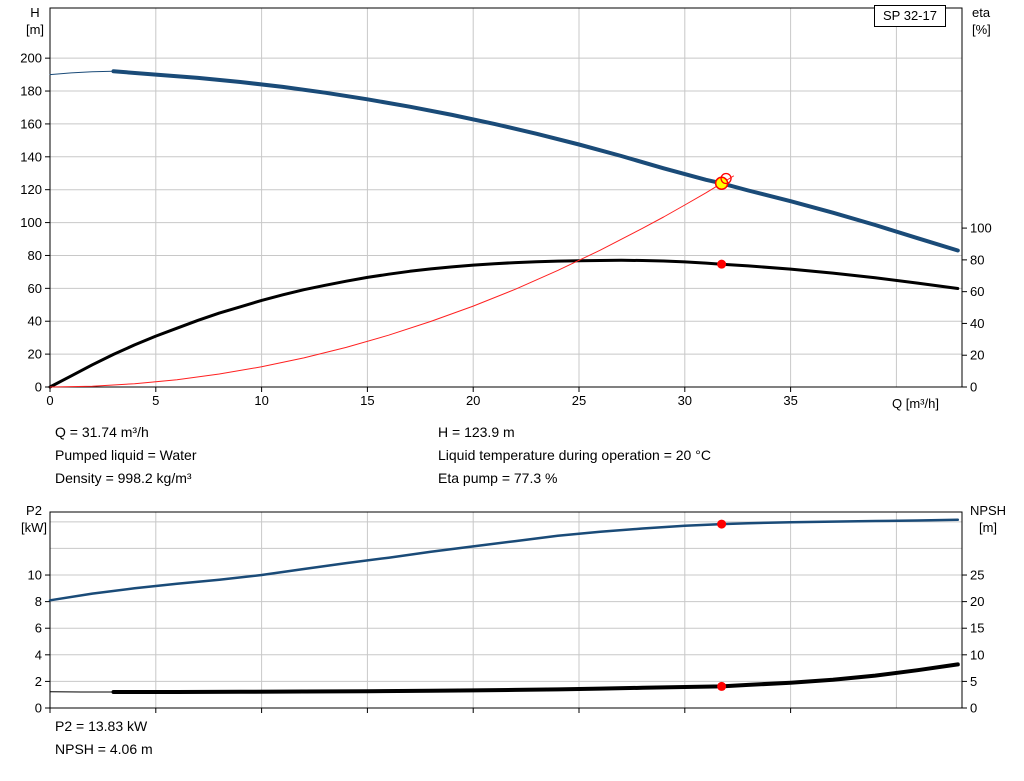 The height and width of the screenshot is (781, 1024). Describe the element at coordinates (981, 29) in the screenshot. I see `eta-axis-unit: [%]` at that location.